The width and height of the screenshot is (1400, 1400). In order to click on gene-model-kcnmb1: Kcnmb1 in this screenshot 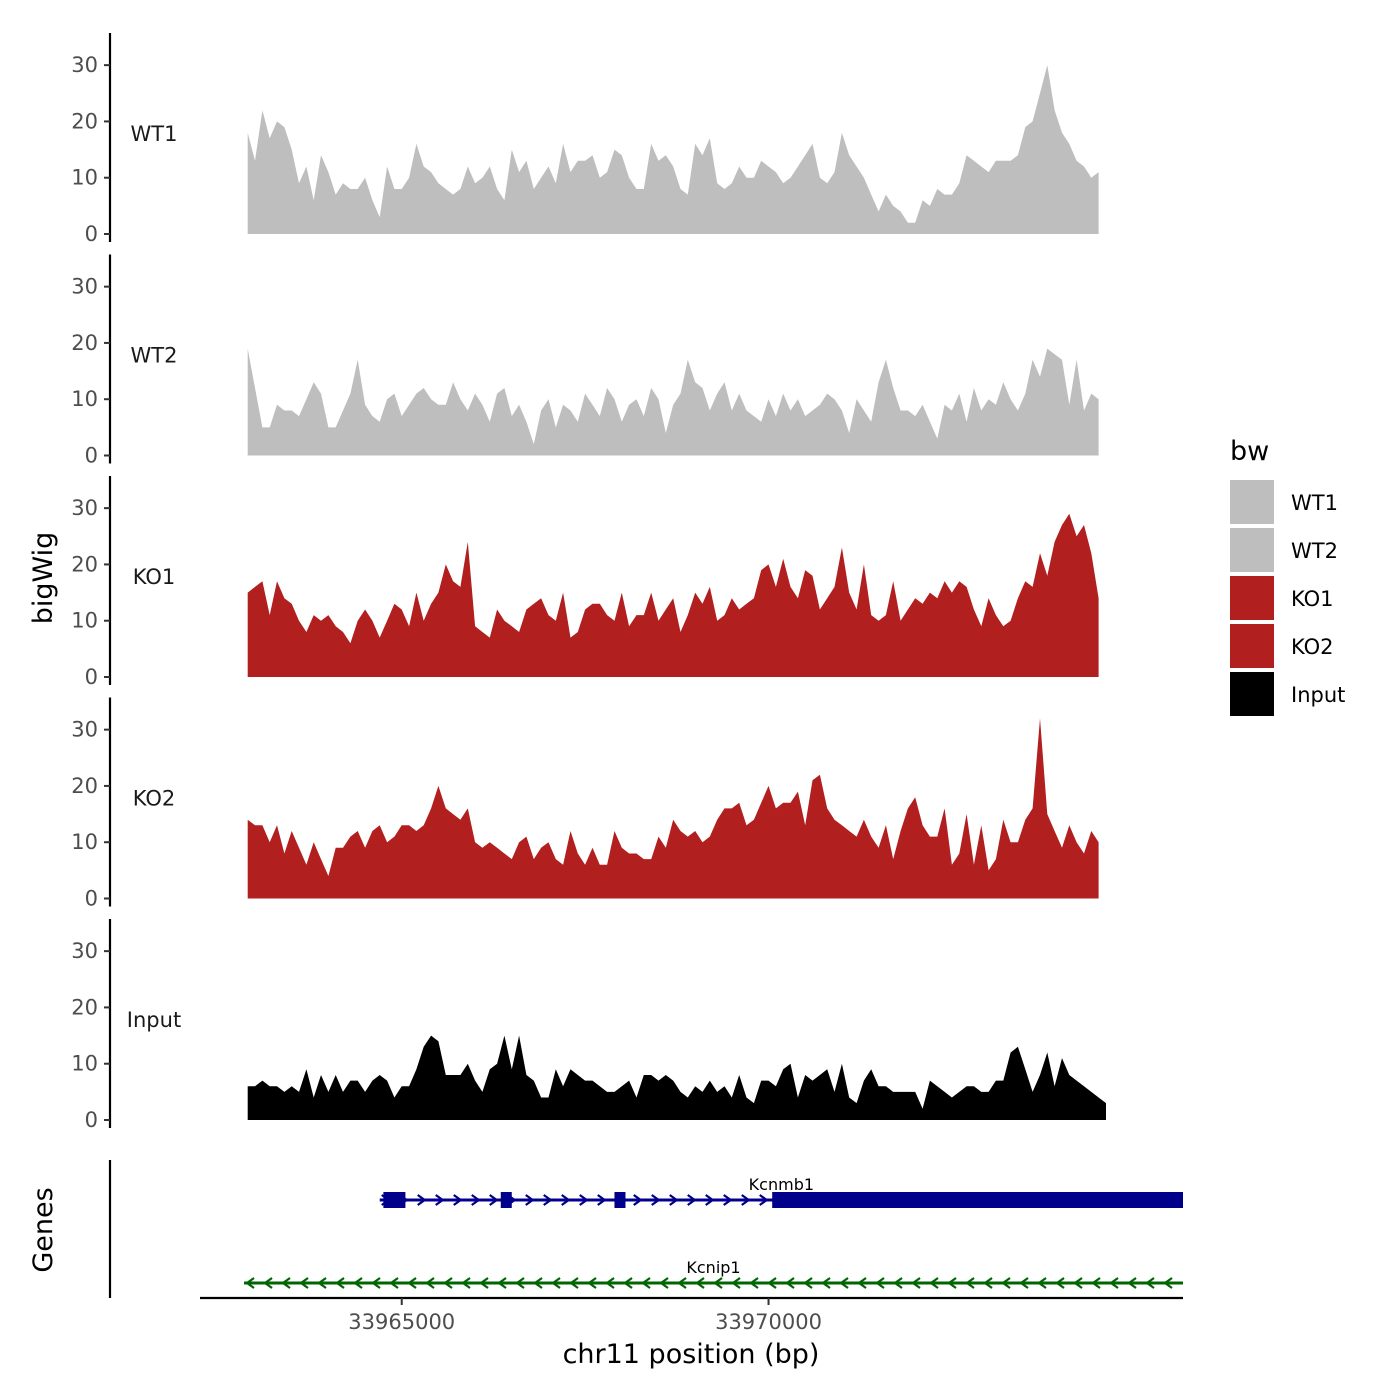, I will do `click(781, 1191)`.